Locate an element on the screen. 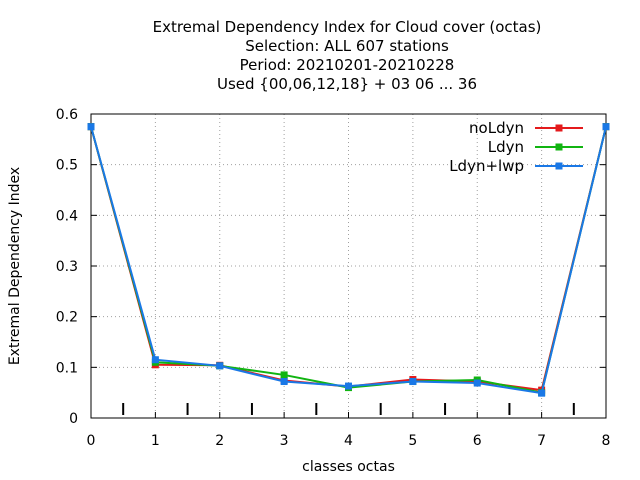 This screenshot has width=640, height=480. x-tick-label: 5 is located at coordinates (412, 441).